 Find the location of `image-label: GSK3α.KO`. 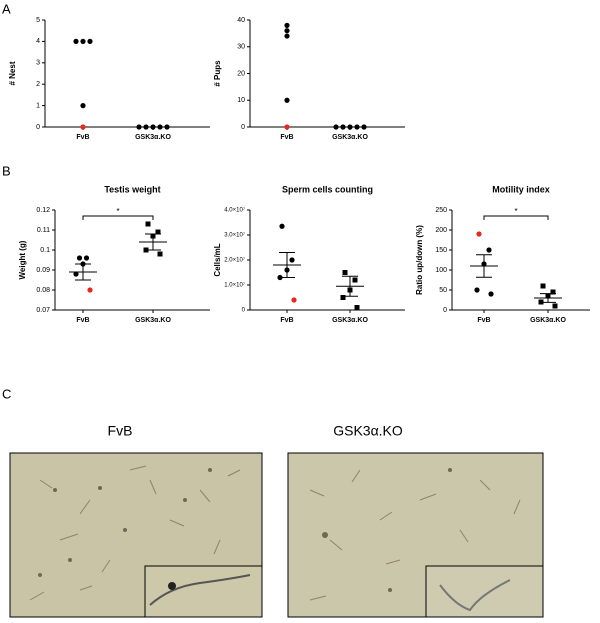

image-label: GSK3α.KO is located at coordinates (368, 431).